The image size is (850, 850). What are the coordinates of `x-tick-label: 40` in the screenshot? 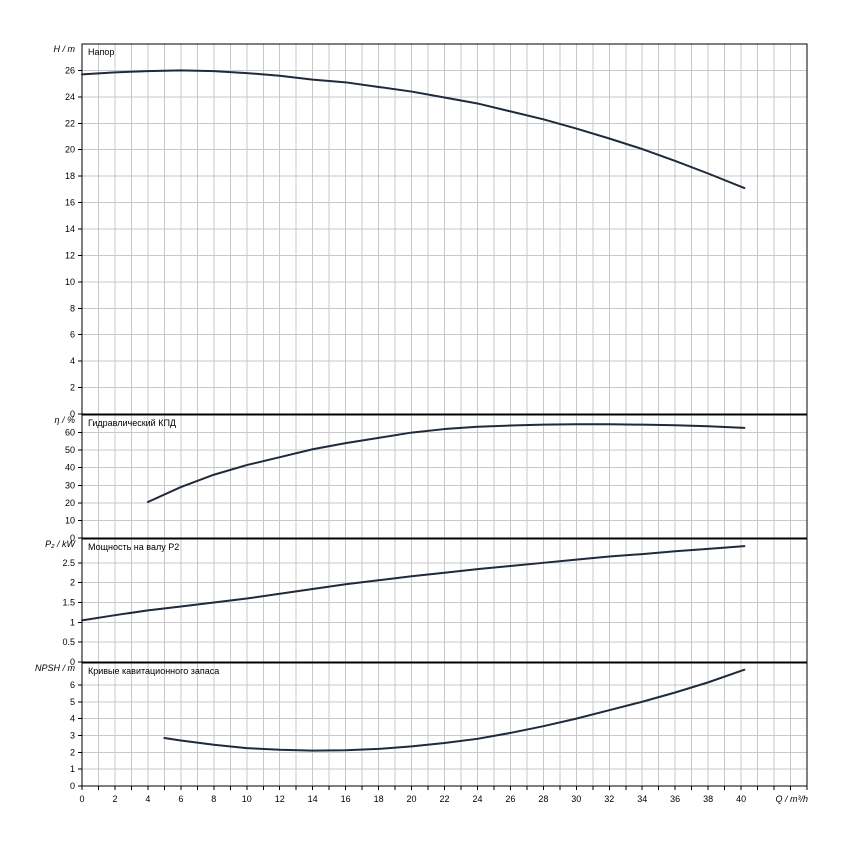 It's located at (741, 799).